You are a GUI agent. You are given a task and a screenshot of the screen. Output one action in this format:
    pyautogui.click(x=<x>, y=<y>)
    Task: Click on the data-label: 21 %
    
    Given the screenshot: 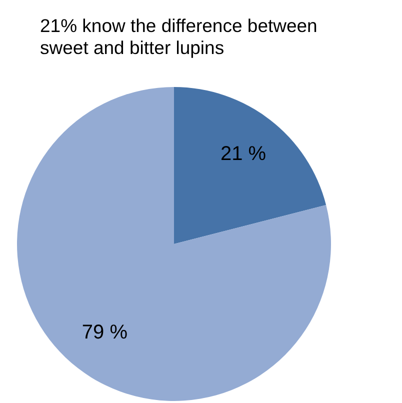 What is the action you would take?
    pyautogui.click(x=243, y=153)
    